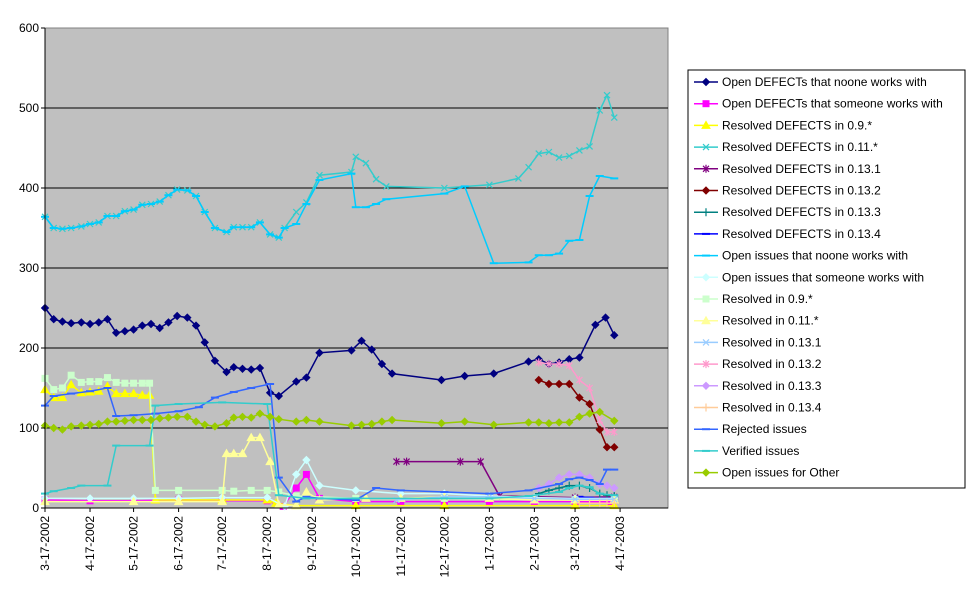 Image resolution: width=977 pixels, height=605 pixels. I want to click on legend-label: Resolved DEFECTS in 0.13.1, so click(801, 169).